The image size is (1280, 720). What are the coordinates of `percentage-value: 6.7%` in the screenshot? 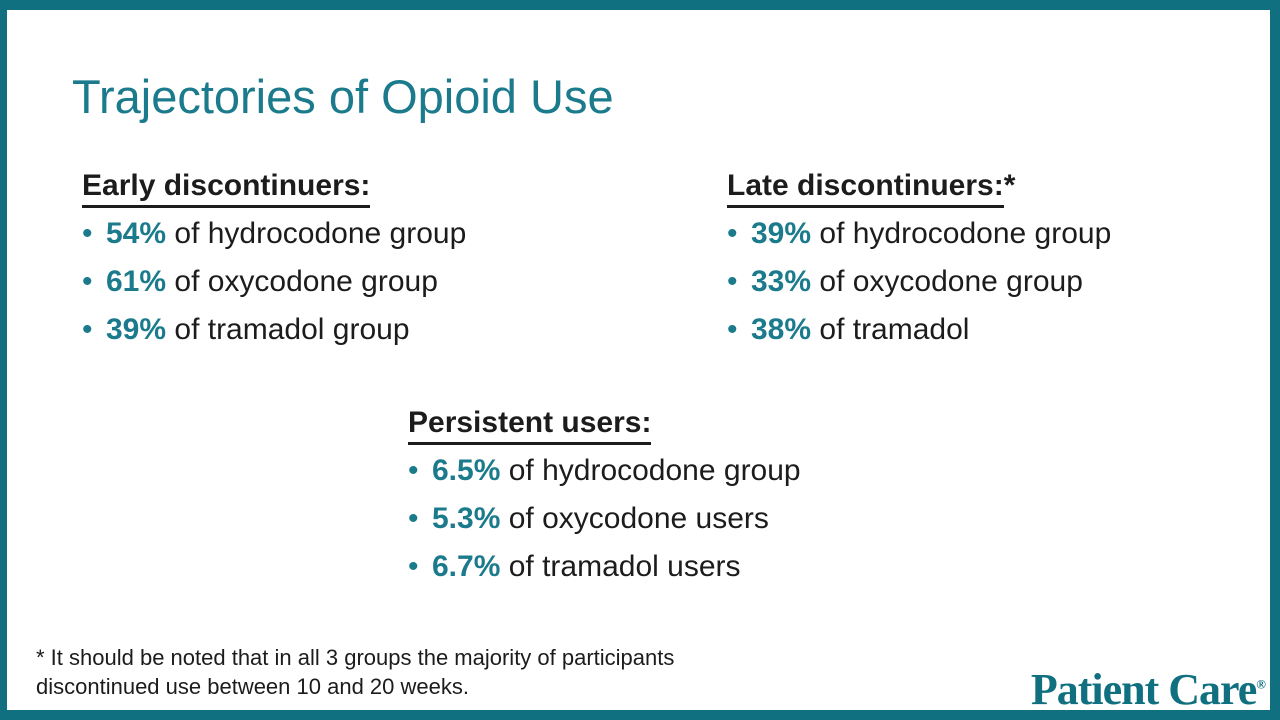 It's located at (466, 566).